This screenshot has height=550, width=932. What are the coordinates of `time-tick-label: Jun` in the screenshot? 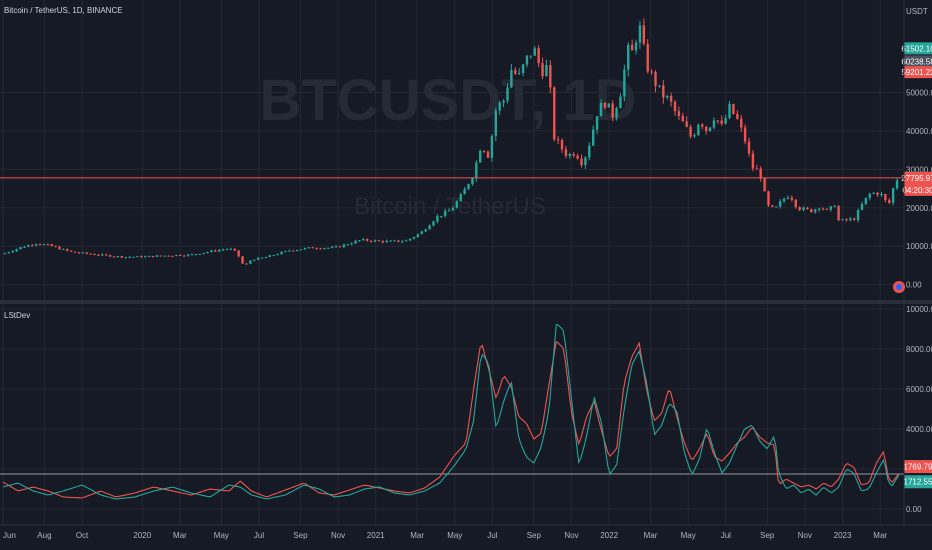 It's located at (9, 535).